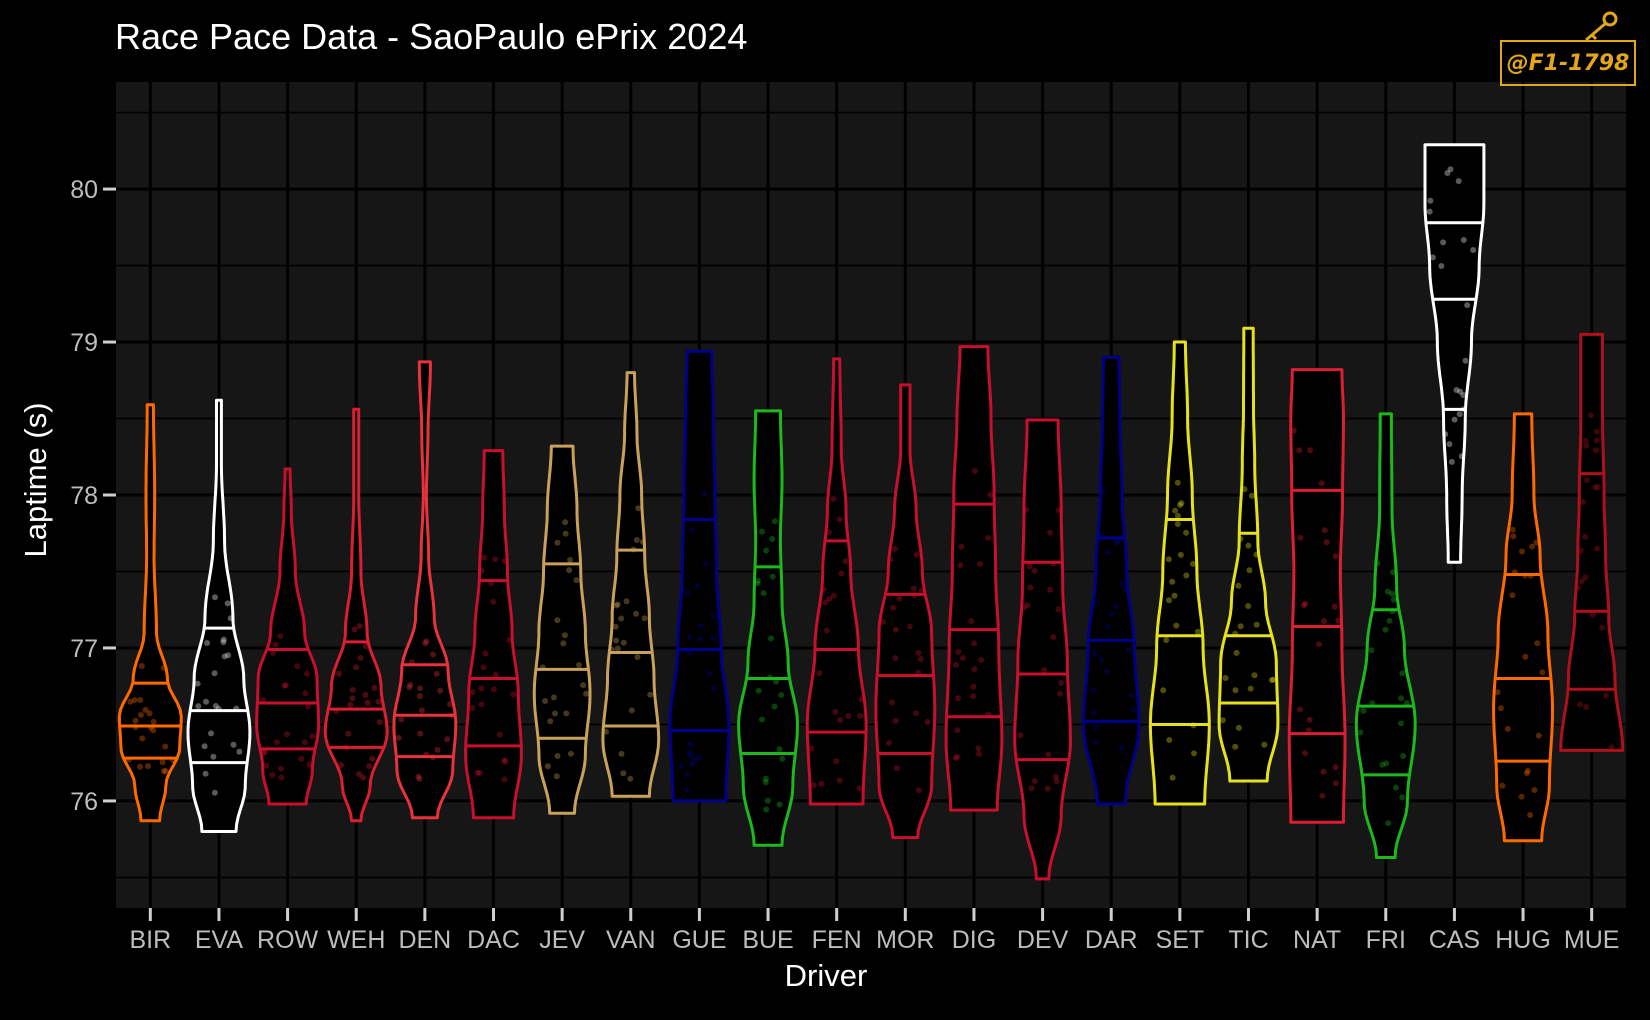  I want to click on violin-set, so click(1179, 573).